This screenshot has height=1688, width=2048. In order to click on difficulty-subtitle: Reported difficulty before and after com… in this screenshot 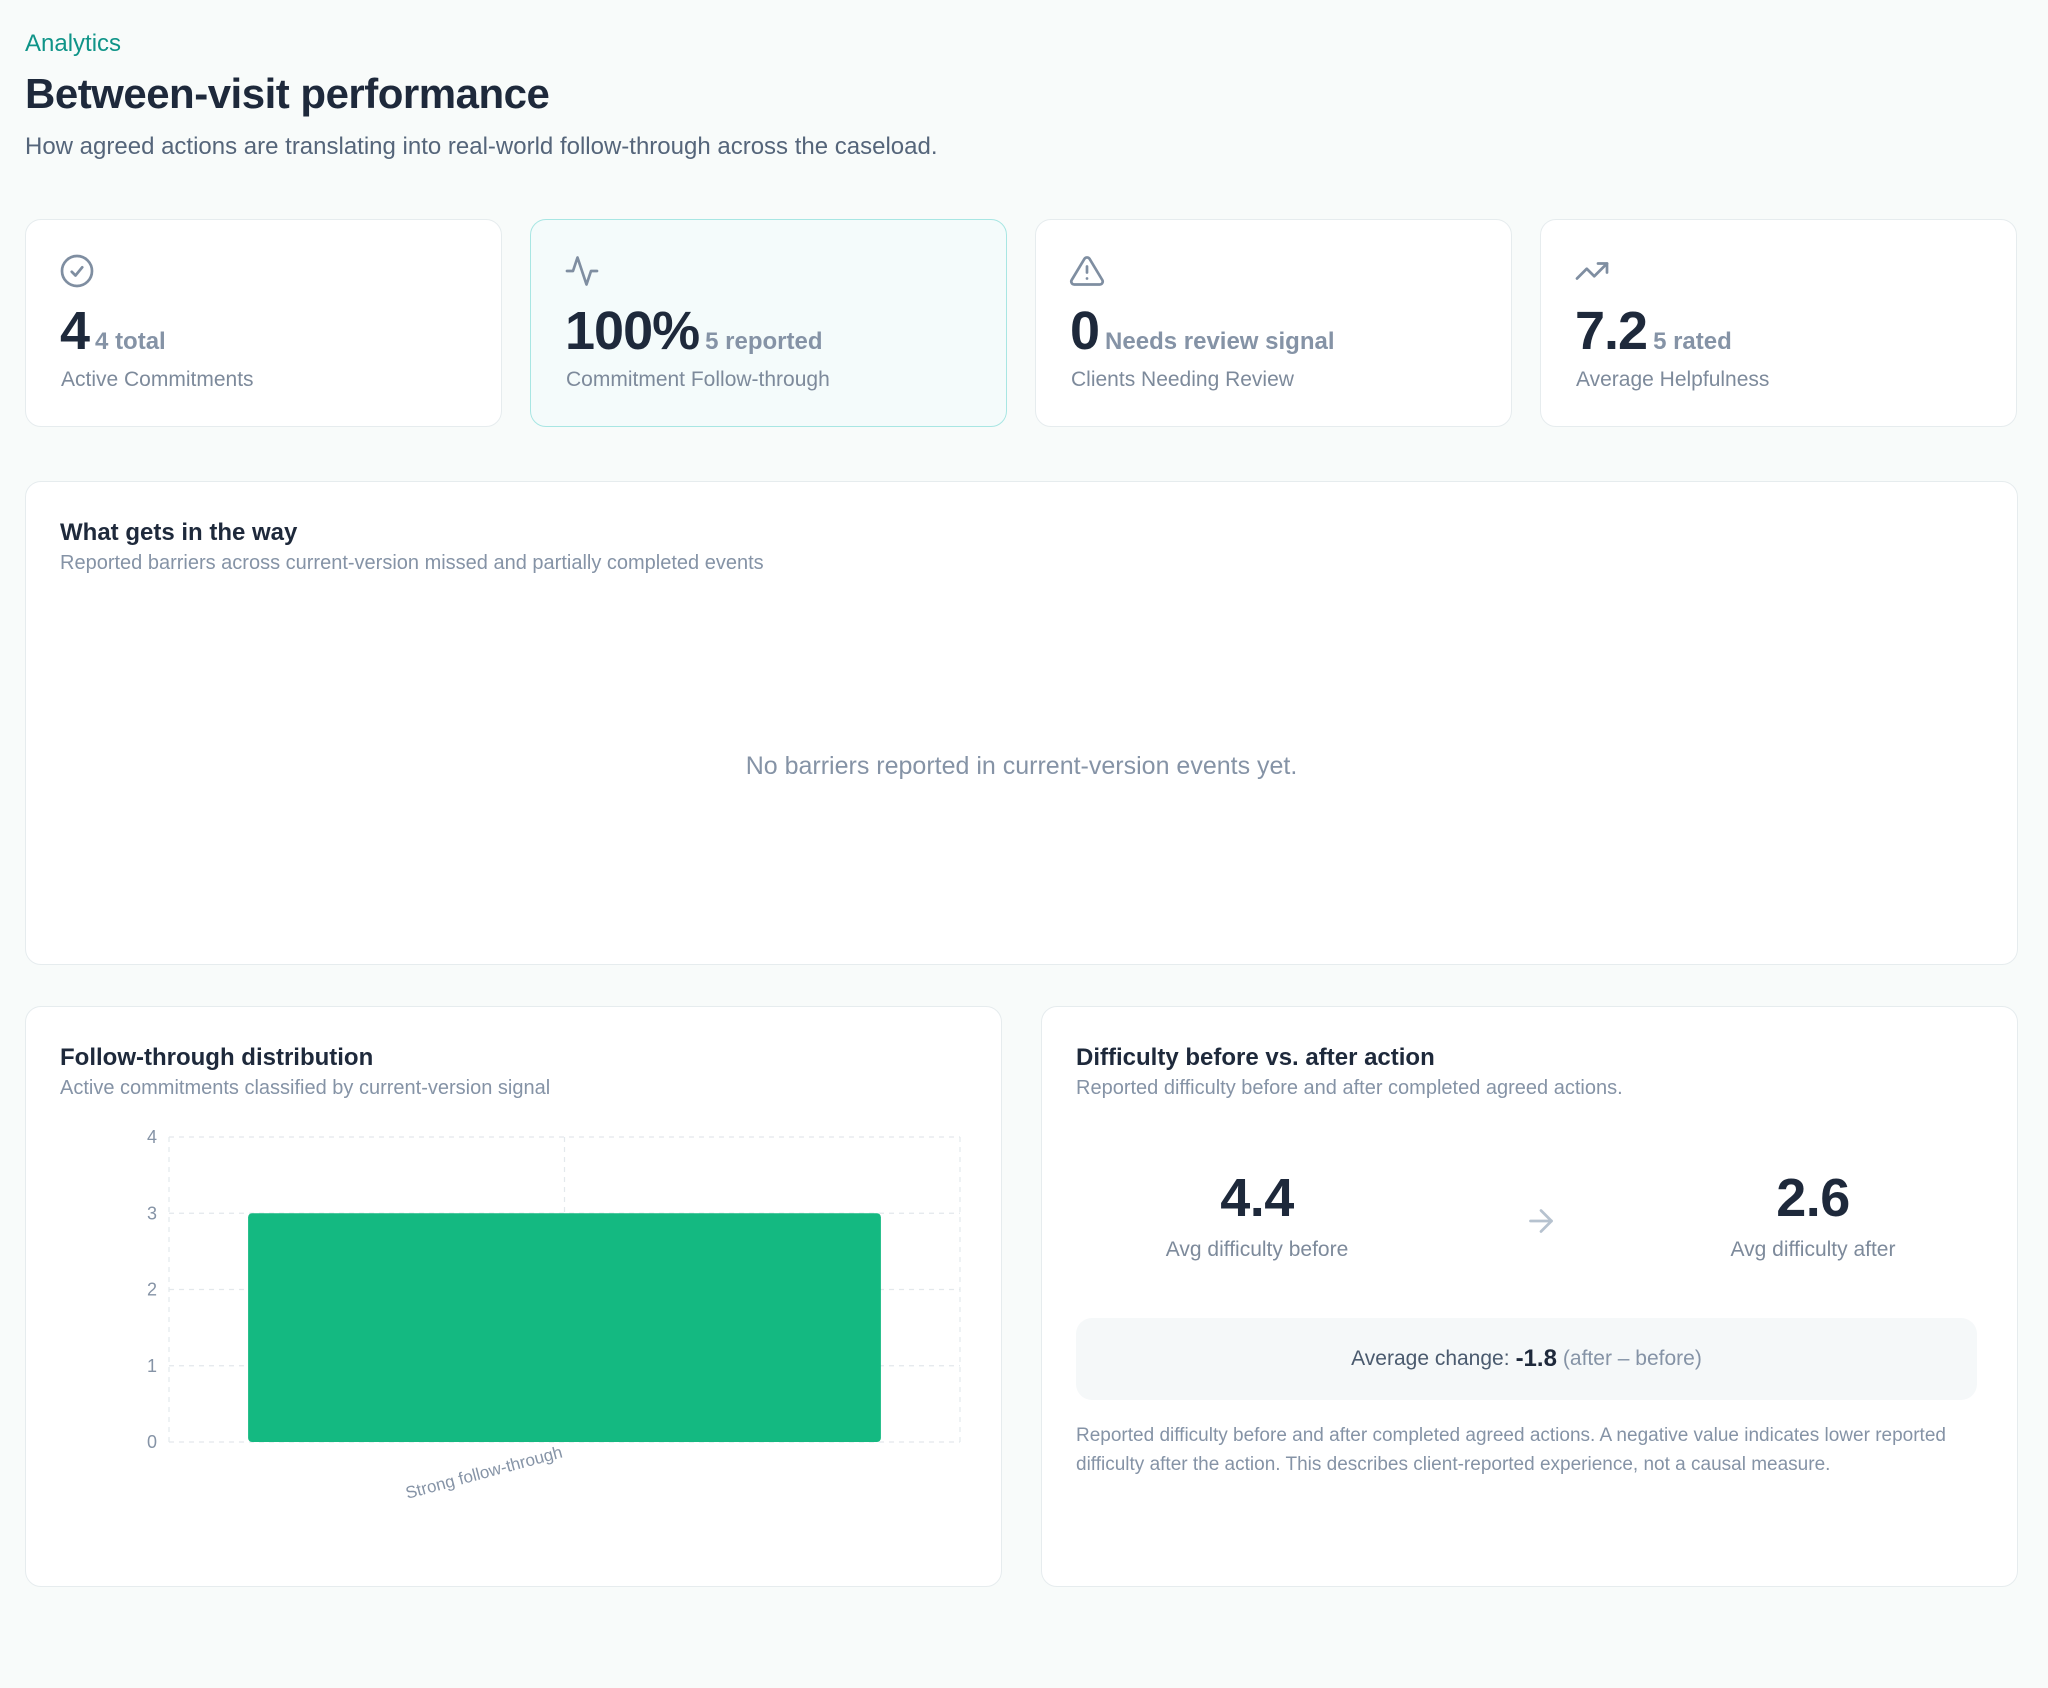, I will do `click(1349, 1088)`.